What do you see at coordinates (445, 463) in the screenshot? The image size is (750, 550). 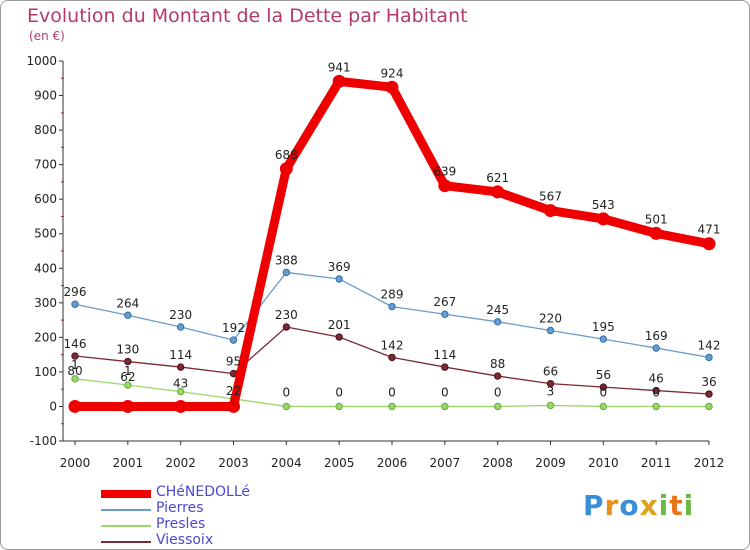 I see `x-tick-label: 2007` at bounding box center [445, 463].